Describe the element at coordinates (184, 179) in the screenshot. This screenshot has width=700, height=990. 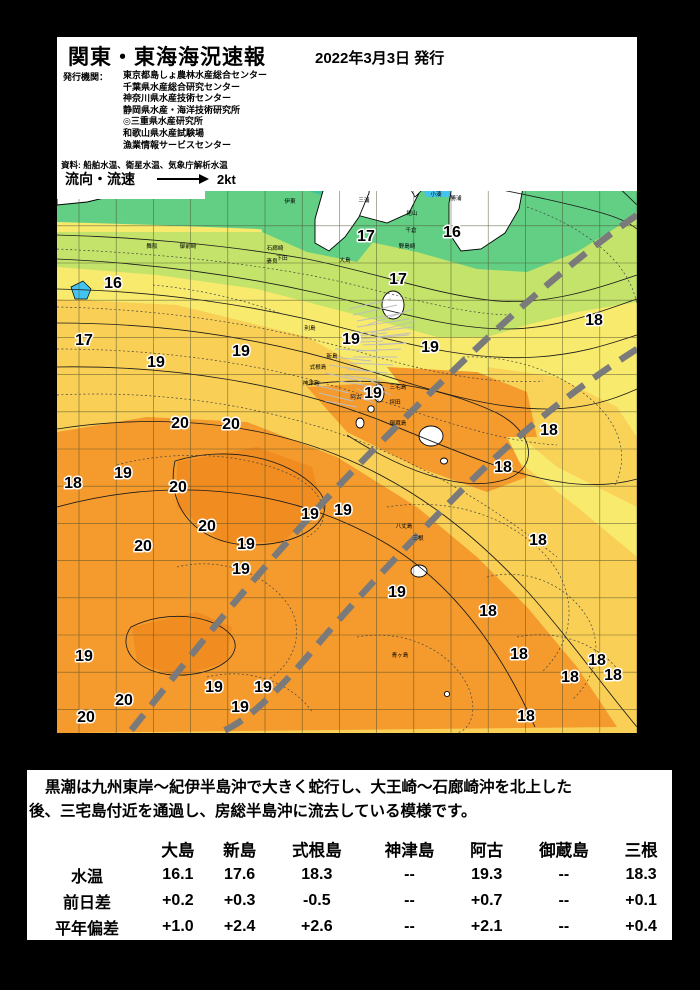
I see `arrow-icon` at that location.